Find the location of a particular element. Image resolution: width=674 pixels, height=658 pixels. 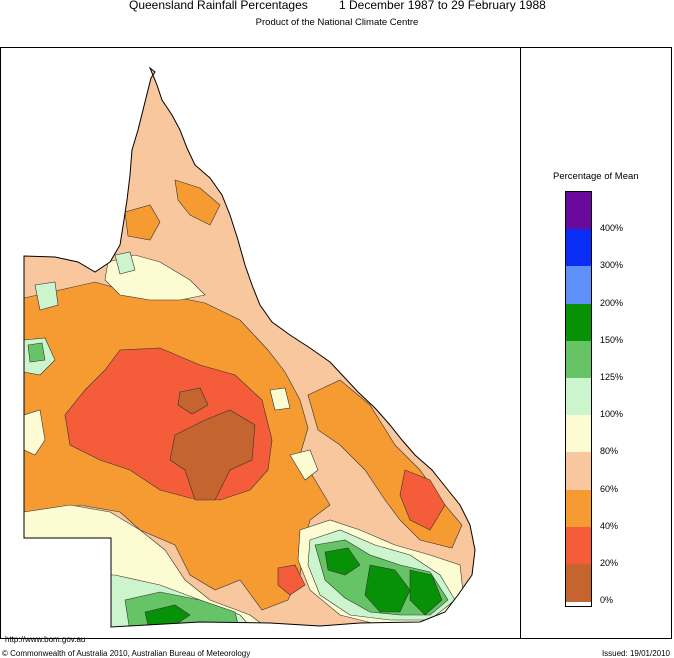

legend-label: 40% is located at coordinates (609, 525).